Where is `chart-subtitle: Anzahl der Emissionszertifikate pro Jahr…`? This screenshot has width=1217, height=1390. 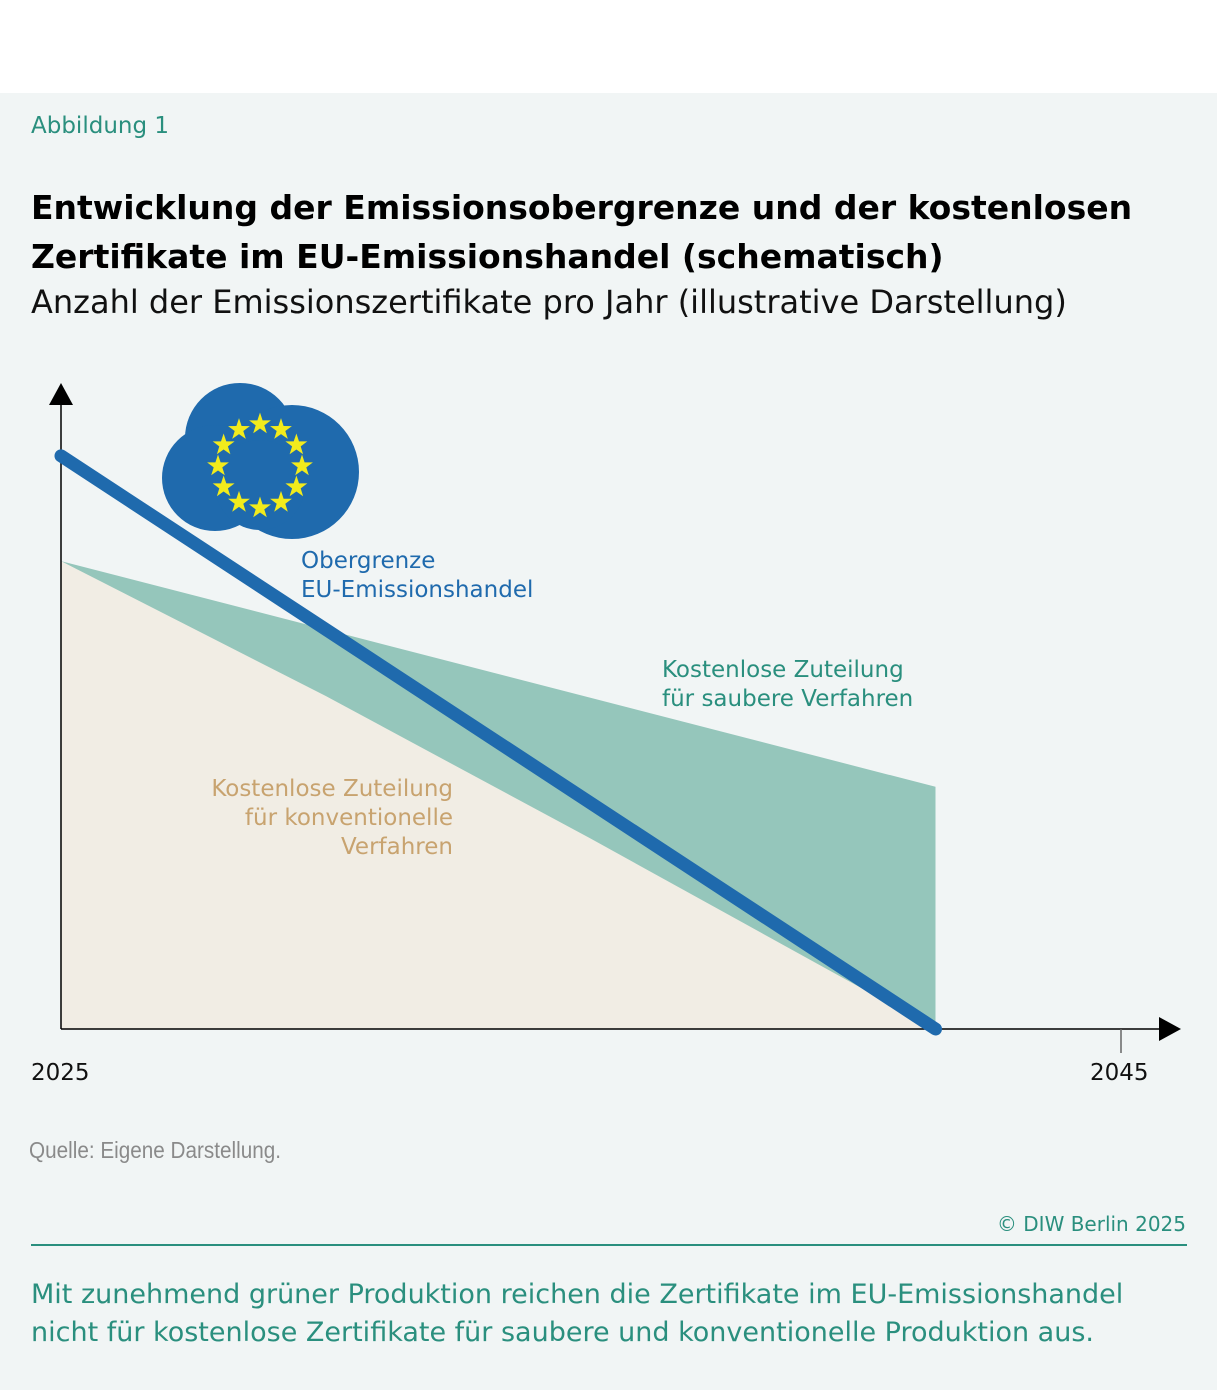
chart-subtitle: Anzahl der Emissionszertifikate pro Jahr… is located at coordinates (549, 302).